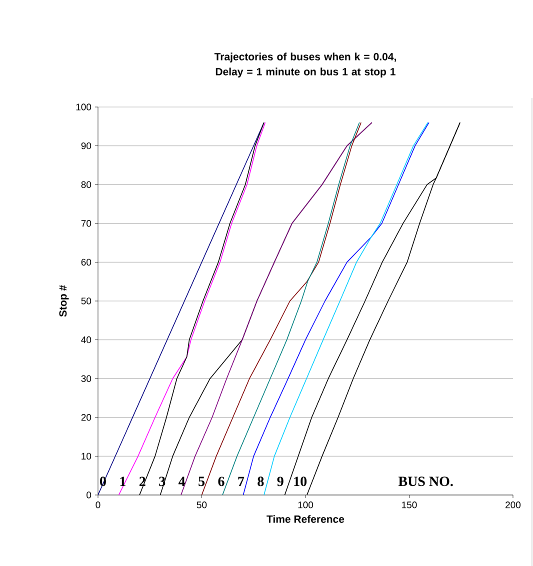 The image size is (533, 566). What do you see at coordinates (305, 65) in the screenshot?
I see `chart-title: Trajectories of buses when k = 0.04, Delay = 1 minute on bus 1 at stop 1` at bounding box center [305, 65].